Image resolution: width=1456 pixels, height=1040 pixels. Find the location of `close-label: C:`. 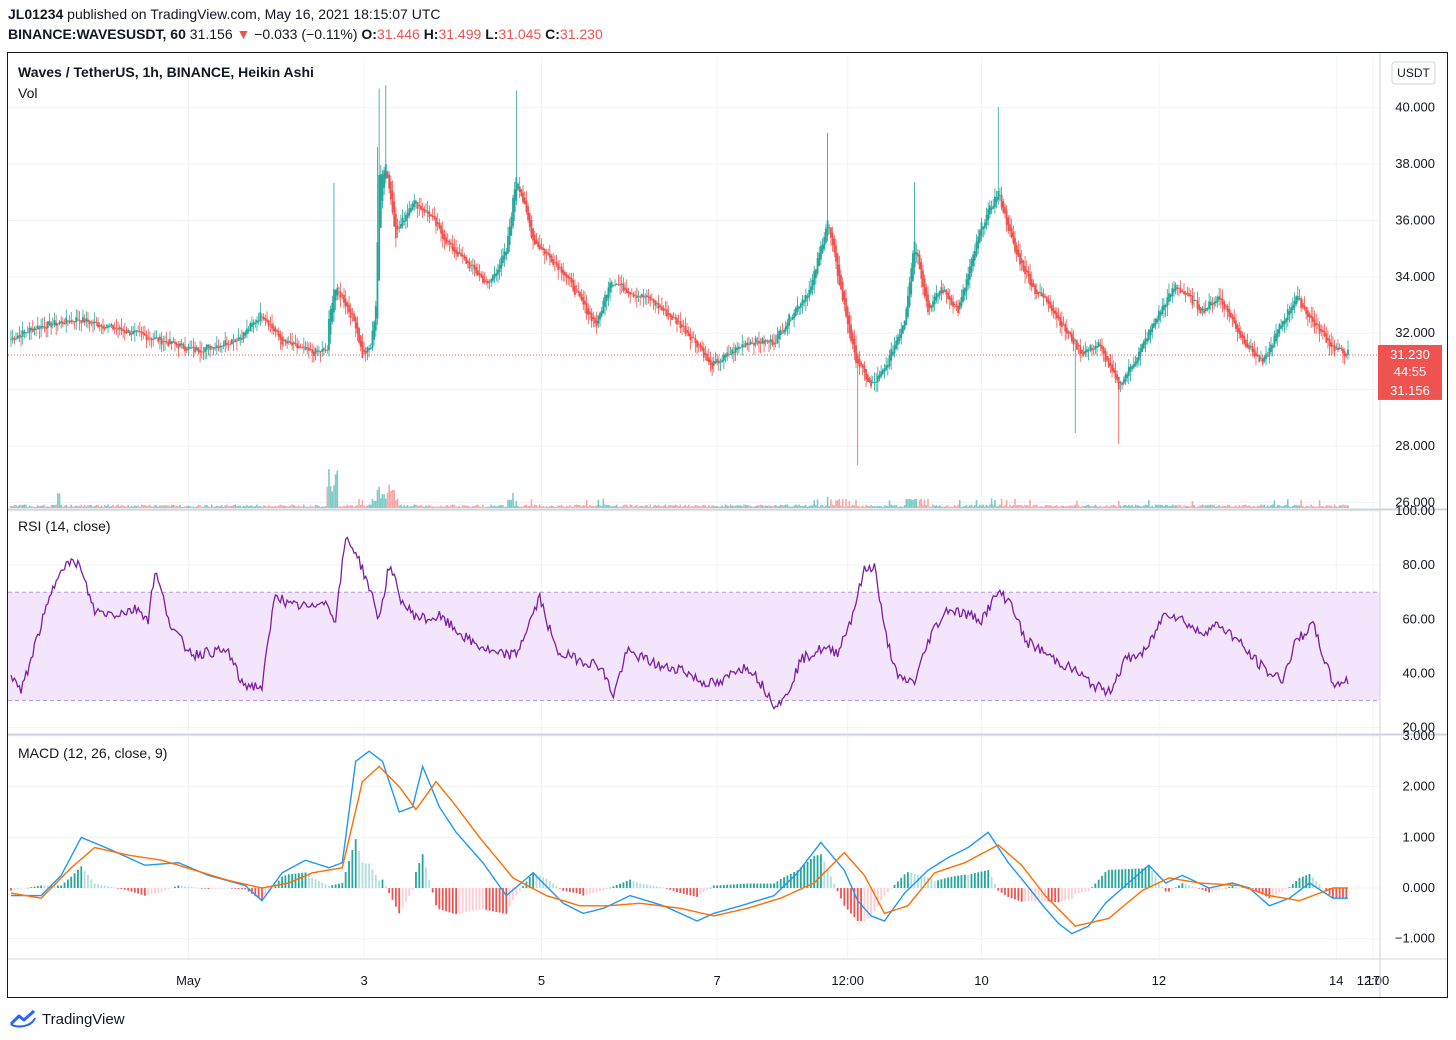

close-label: C: is located at coordinates (552, 34).